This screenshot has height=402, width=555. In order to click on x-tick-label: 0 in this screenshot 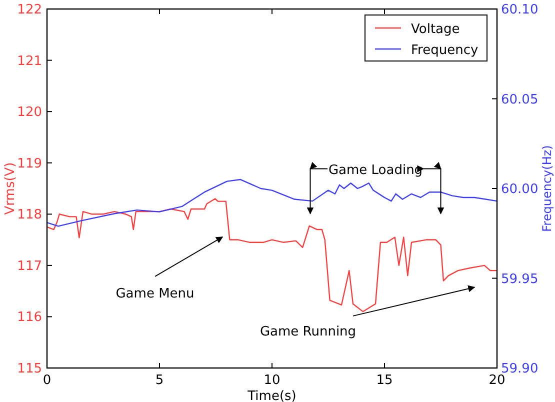, I will do `click(47, 380)`.